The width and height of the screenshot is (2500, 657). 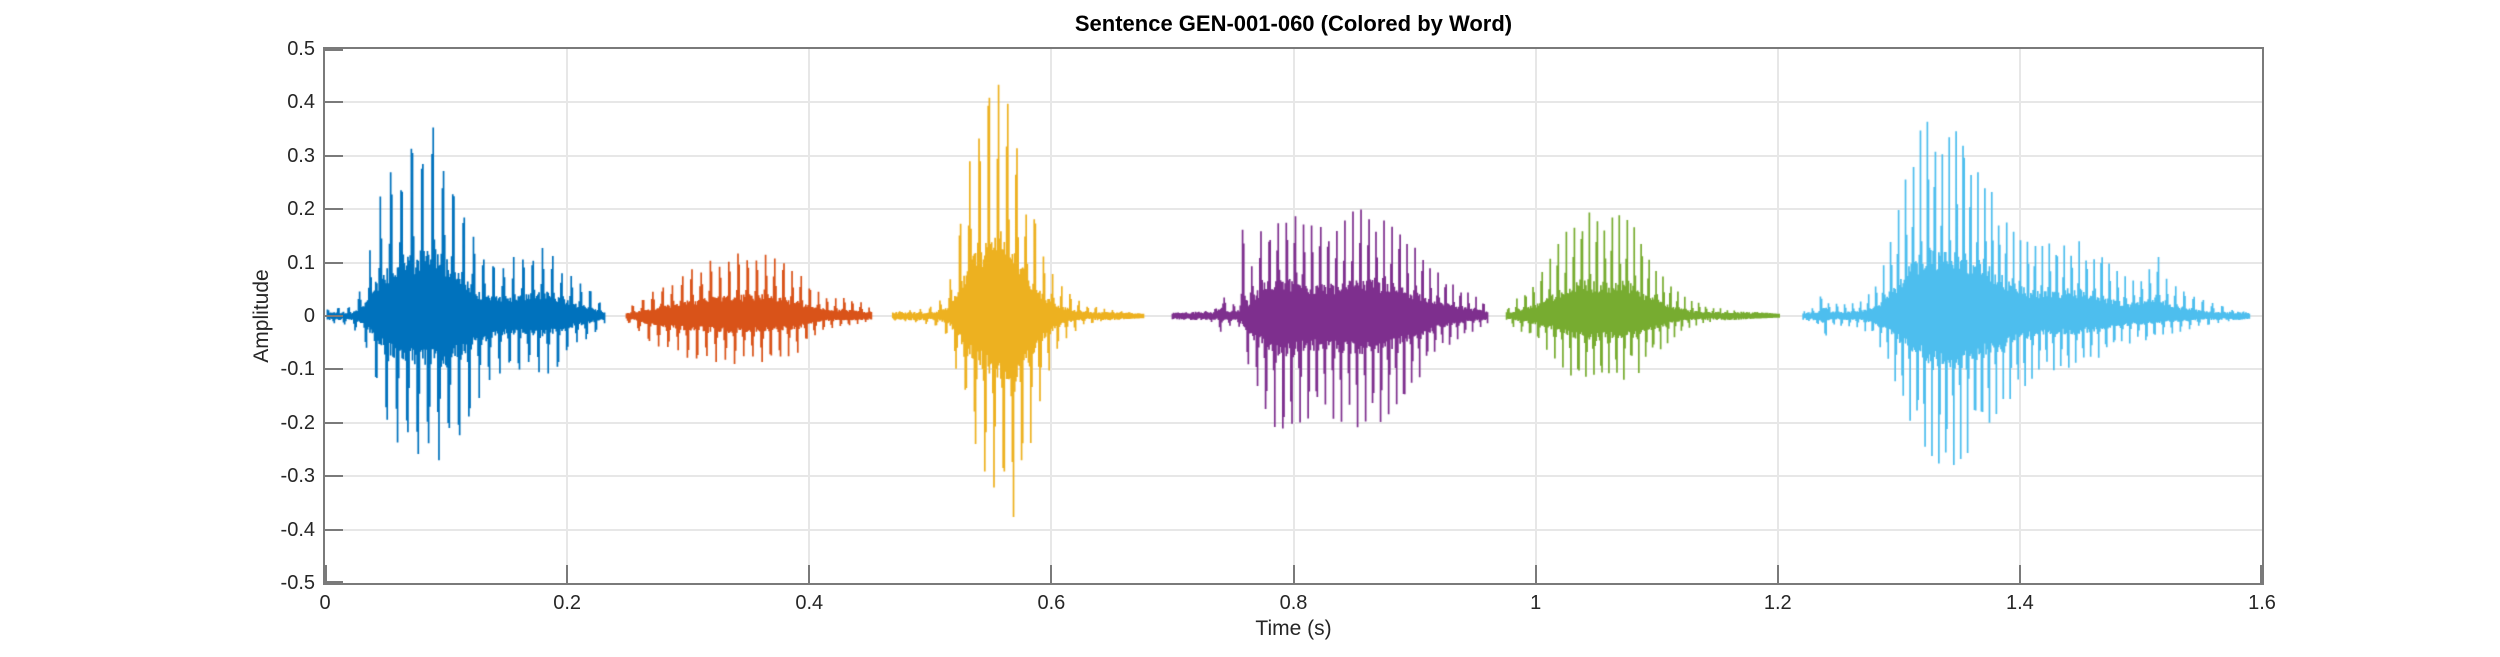 What do you see at coordinates (297, 476) in the screenshot?
I see `y-tick-label: -0.3` at bounding box center [297, 476].